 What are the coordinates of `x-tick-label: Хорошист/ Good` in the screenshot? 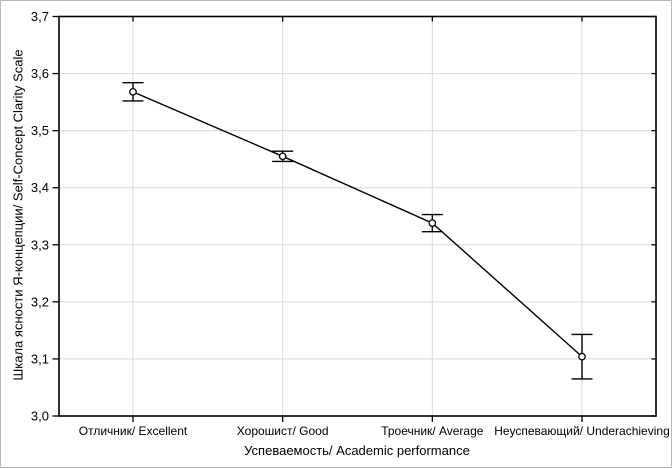 It's located at (283, 431).